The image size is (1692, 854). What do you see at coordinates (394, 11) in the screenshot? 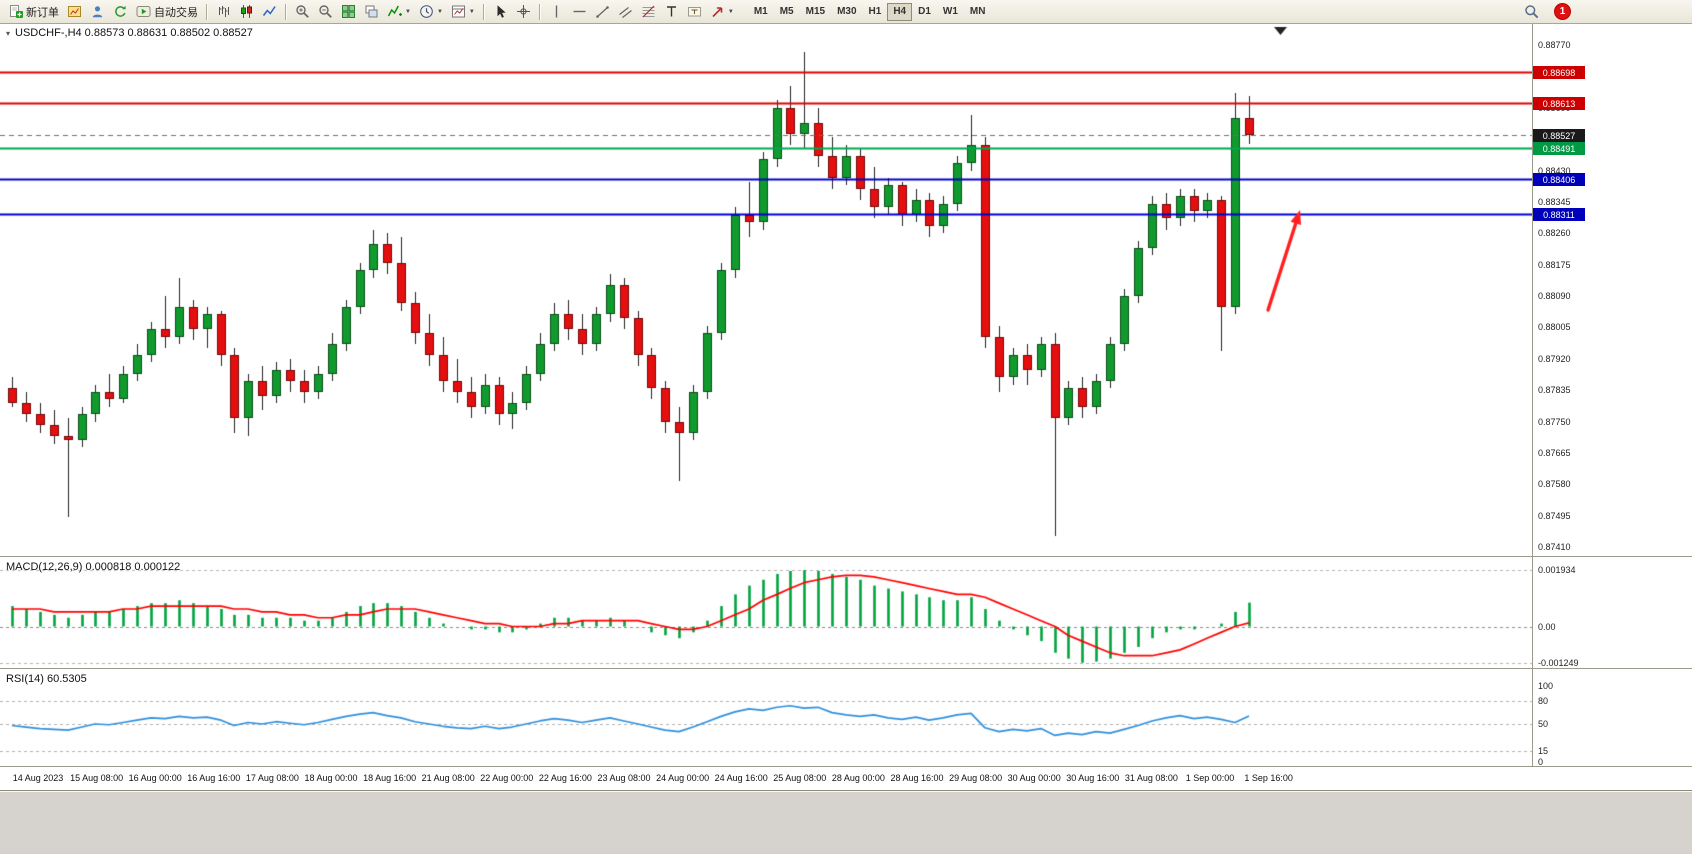
I see `indicators-icon` at bounding box center [394, 11].